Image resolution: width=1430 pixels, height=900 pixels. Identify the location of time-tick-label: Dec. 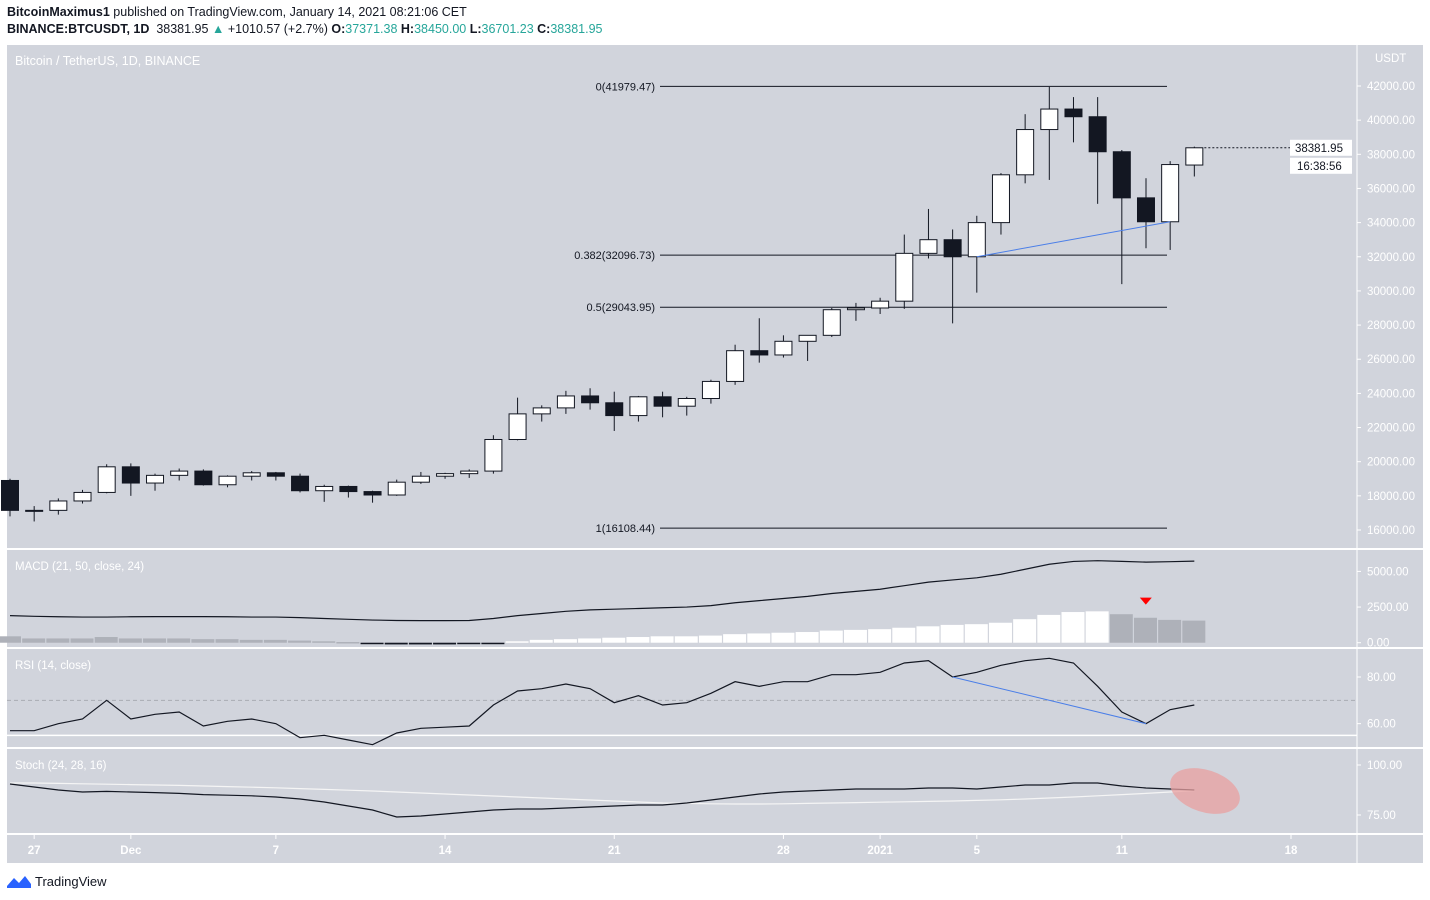
(131, 851).